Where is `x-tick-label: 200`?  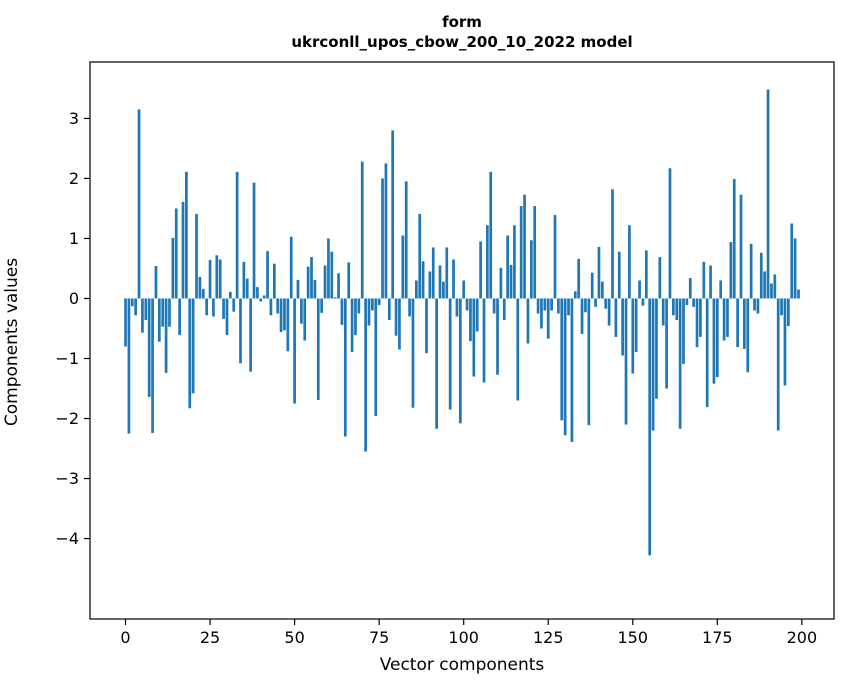 x-tick-label: 200 is located at coordinates (802, 637).